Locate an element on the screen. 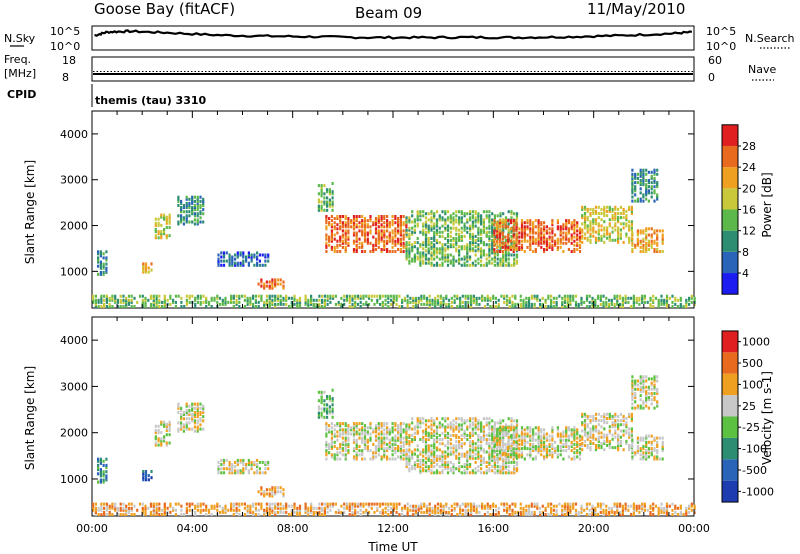 The width and height of the screenshot is (800, 554). noise-right-tick-bottom: 10^0 is located at coordinates (721, 46).